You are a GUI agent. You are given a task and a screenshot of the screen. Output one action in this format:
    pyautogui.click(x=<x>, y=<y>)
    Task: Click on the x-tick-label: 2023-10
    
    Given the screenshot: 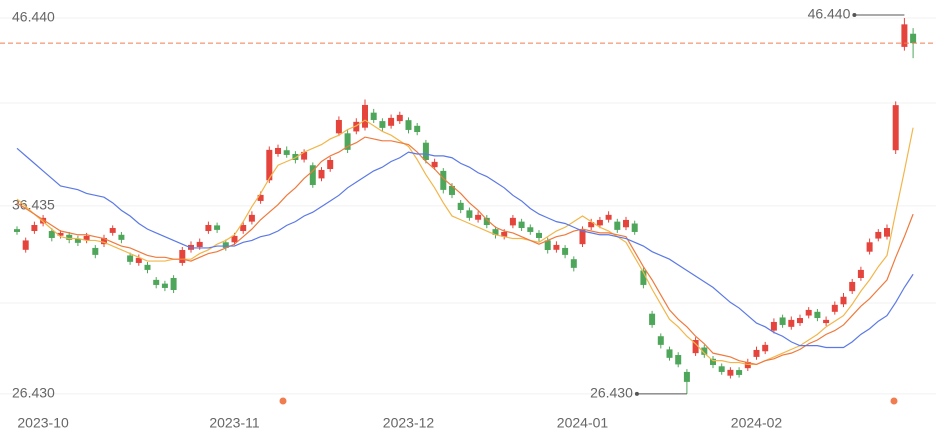 What is the action you would take?
    pyautogui.click(x=43, y=423)
    